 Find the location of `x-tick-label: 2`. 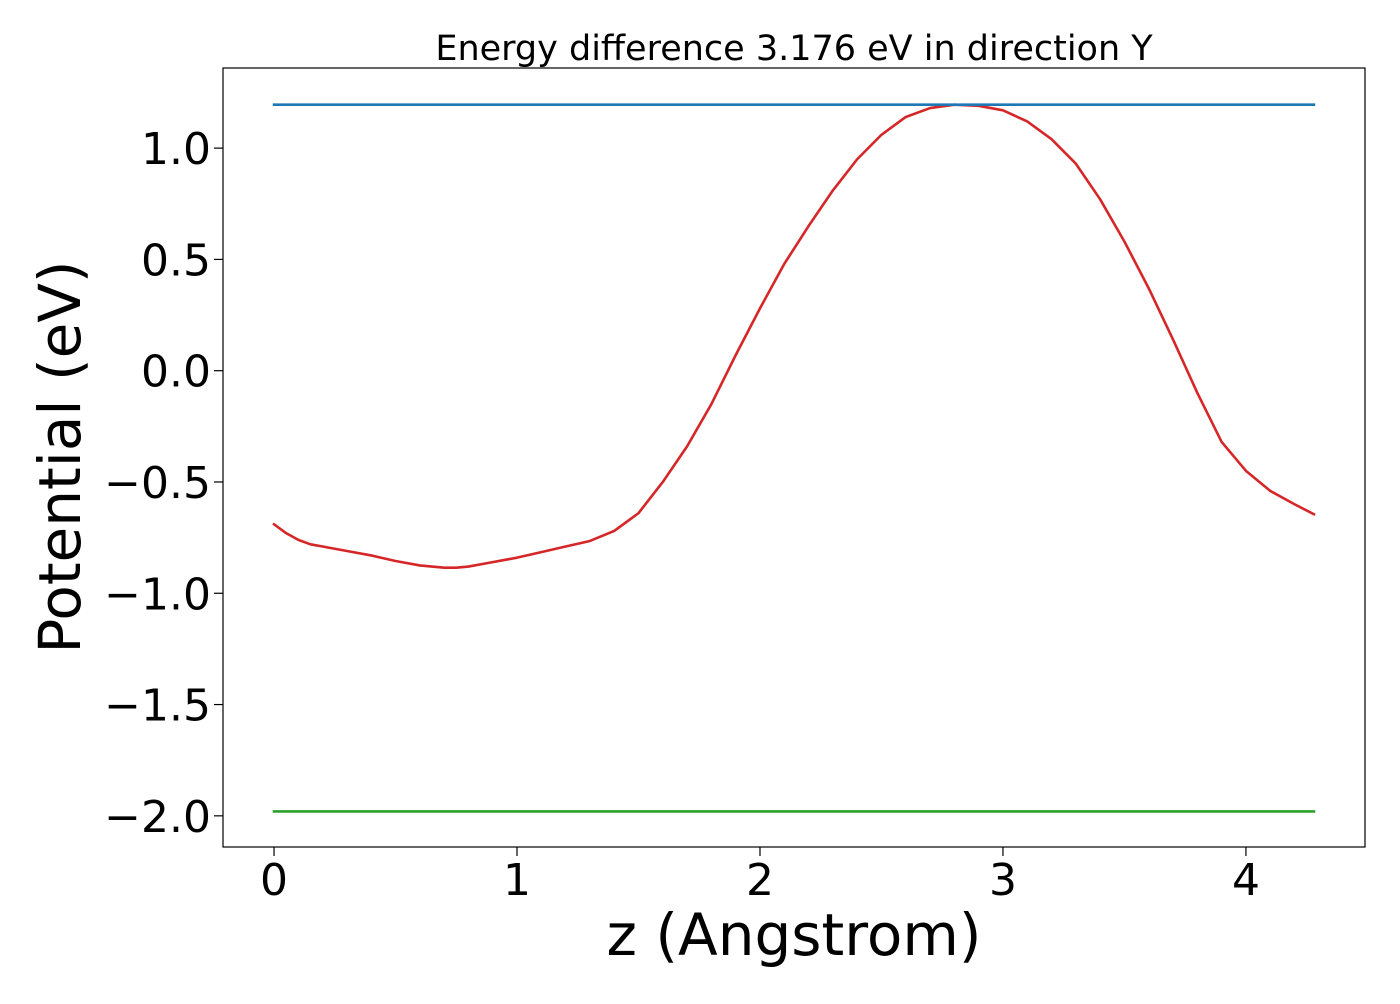

x-tick-label: 2 is located at coordinates (760, 880).